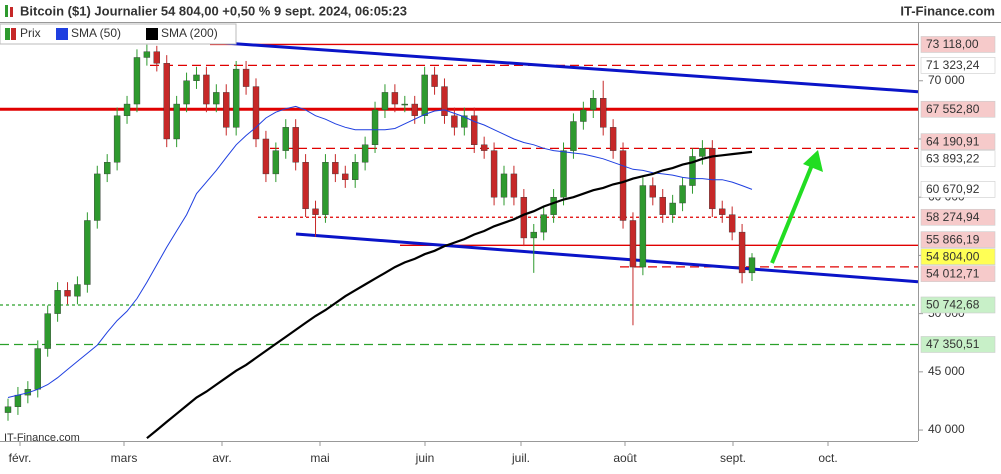  What do you see at coordinates (947, 10) in the screenshot?
I see `site-name: IT-Finance.com` at bounding box center [947, 10].